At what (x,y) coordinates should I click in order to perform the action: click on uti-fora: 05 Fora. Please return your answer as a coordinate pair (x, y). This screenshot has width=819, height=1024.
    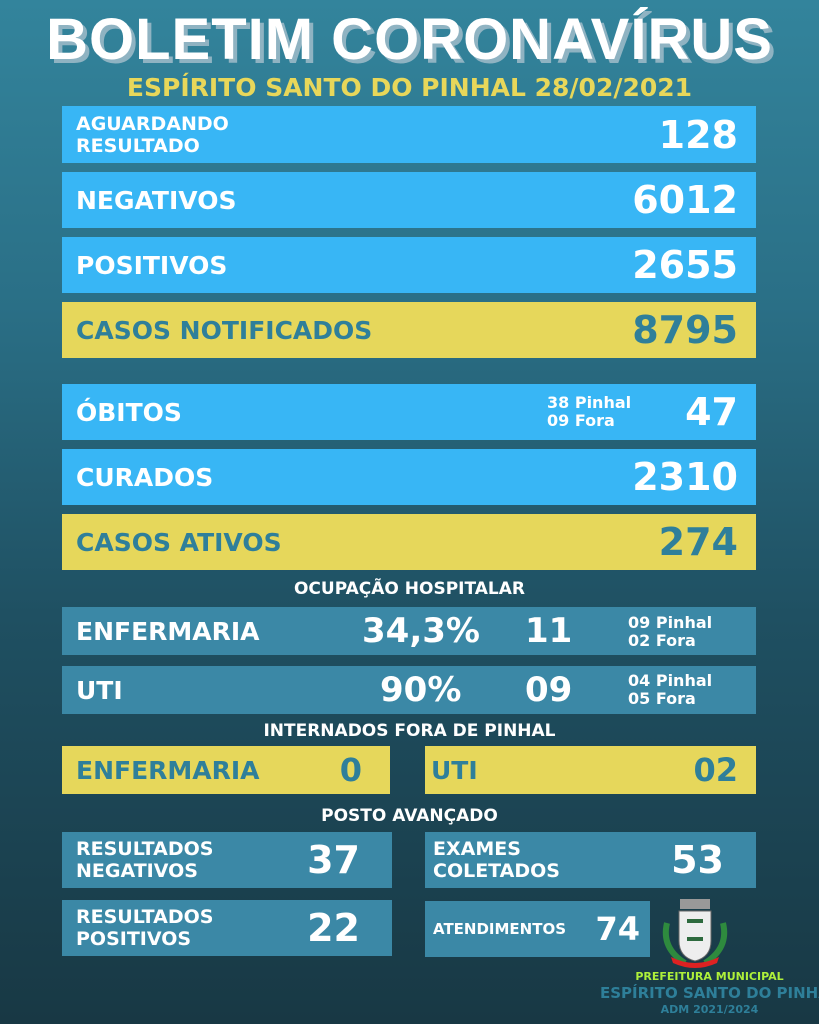
    Looking at the image, I should click on (662, 698).